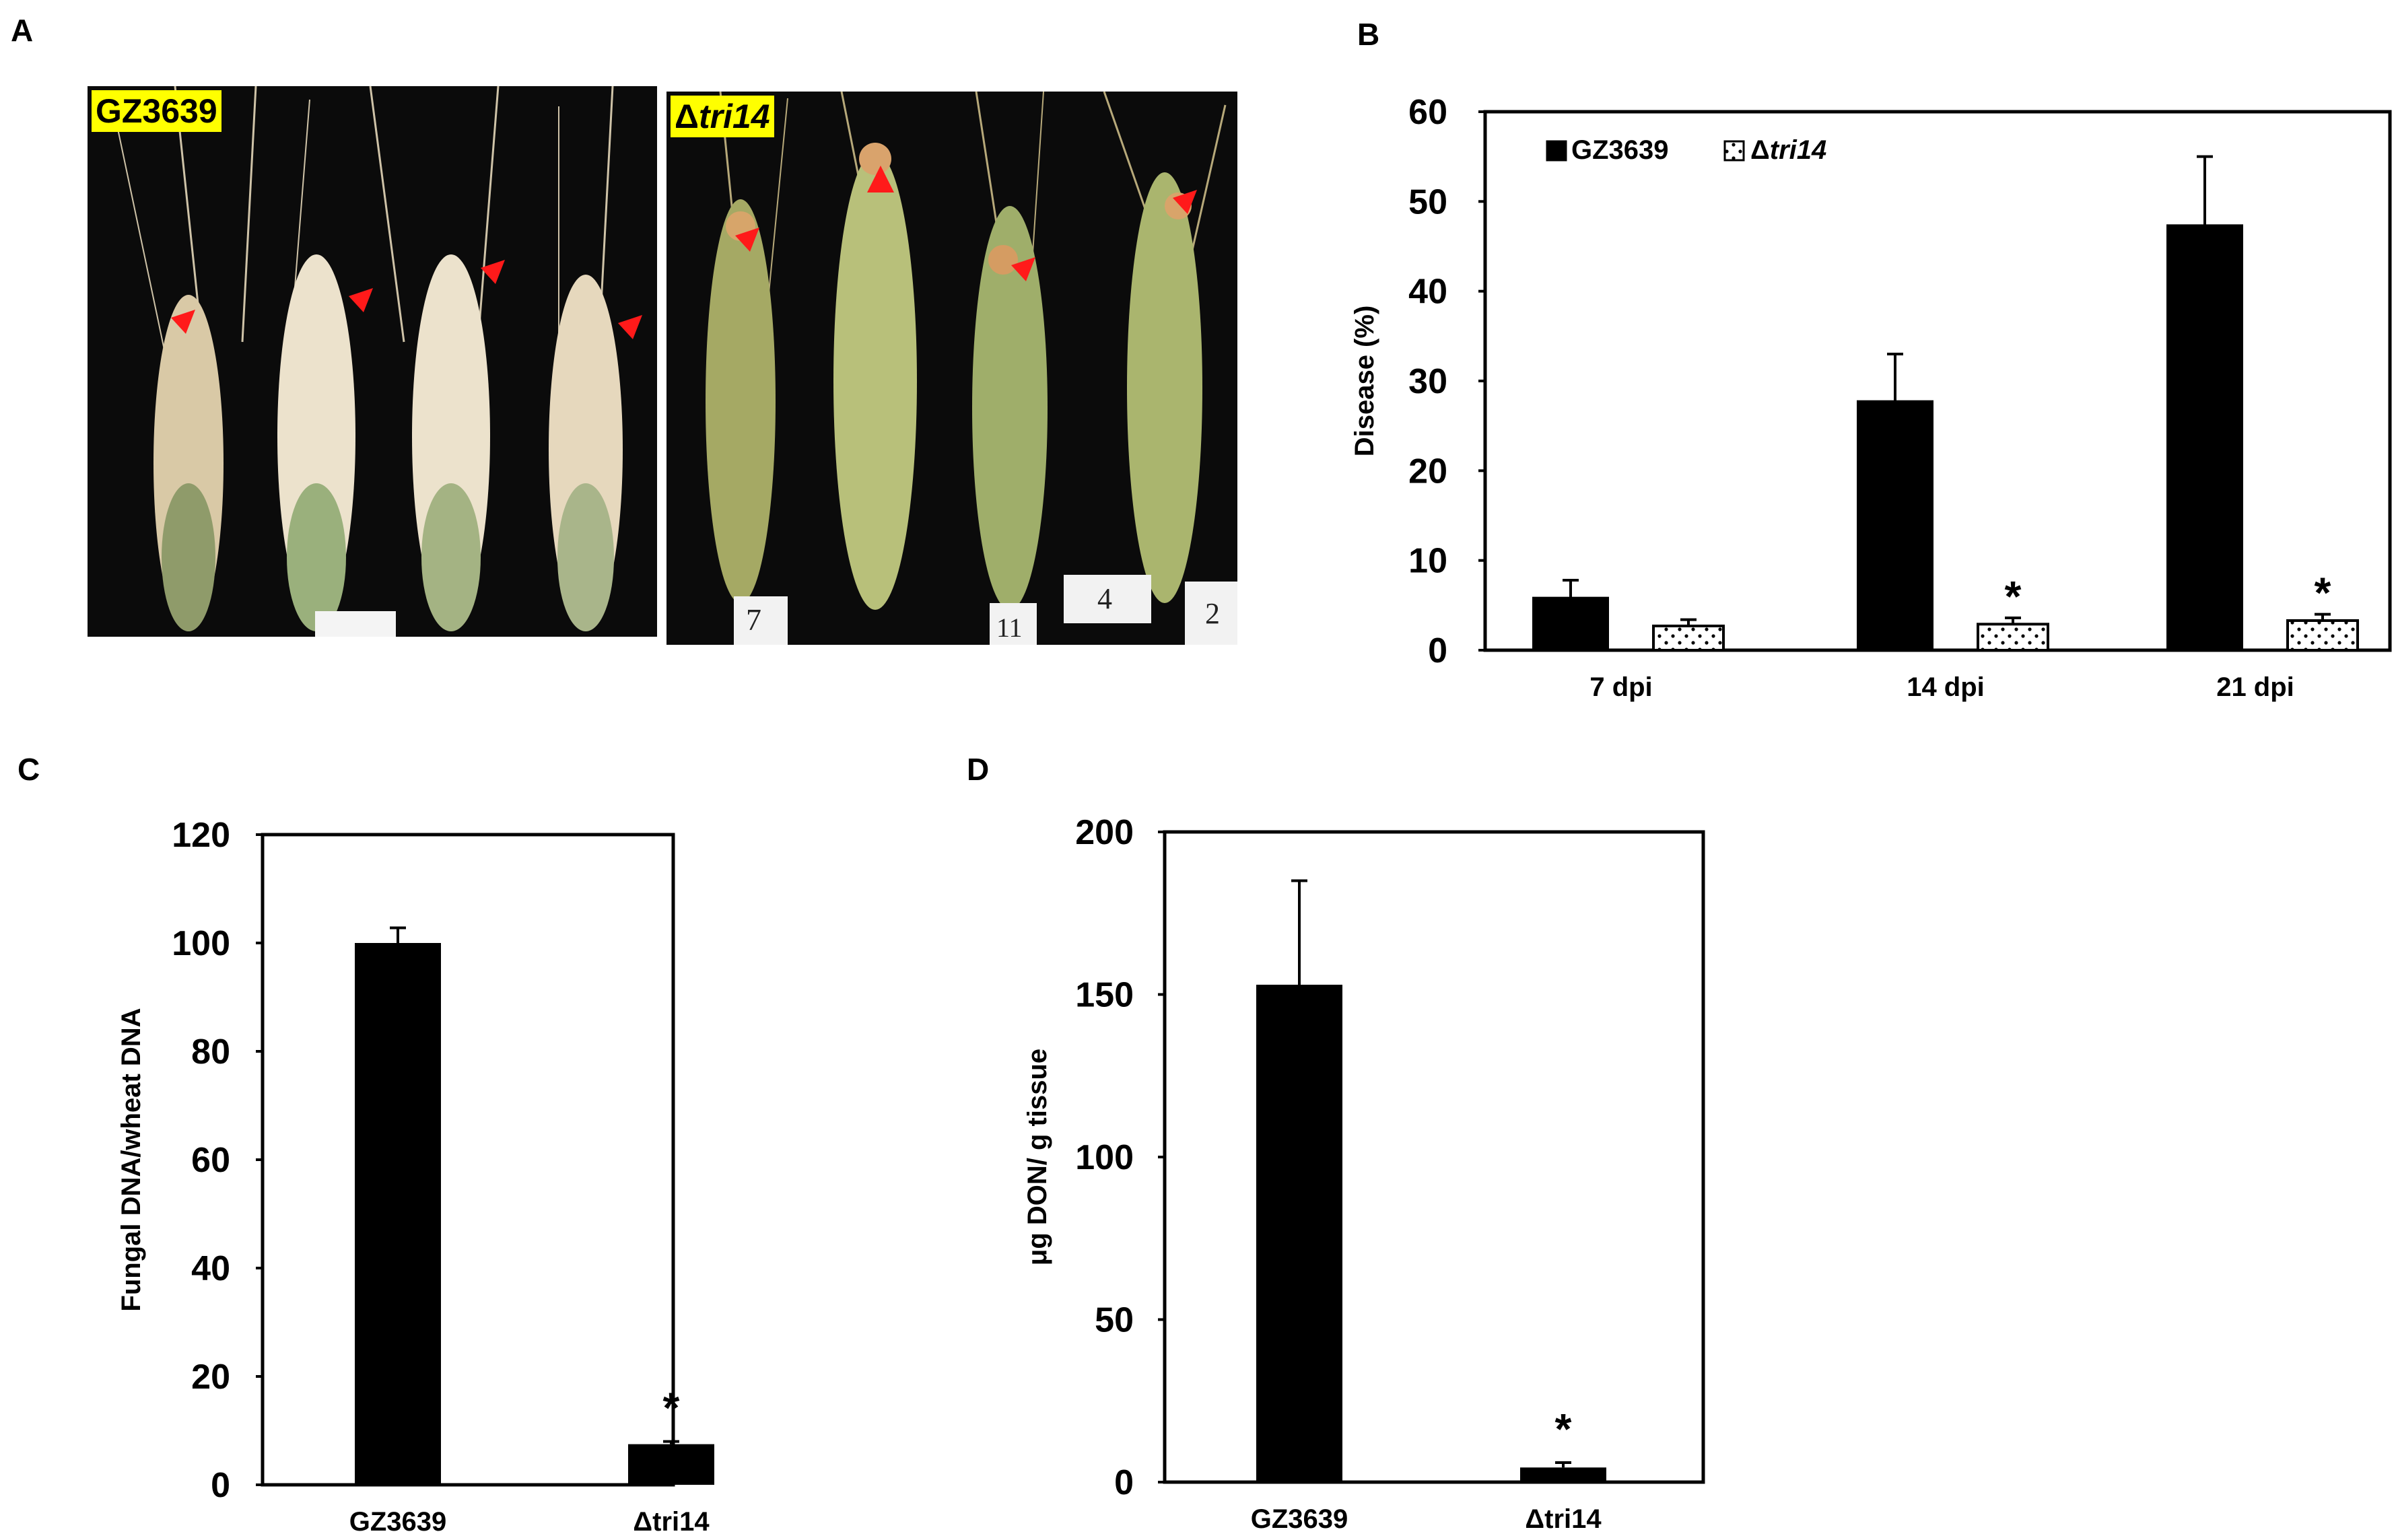  Describe the element at coordinates (1212, 613) in the screenshot. I see `tag-2: 2` at that location.